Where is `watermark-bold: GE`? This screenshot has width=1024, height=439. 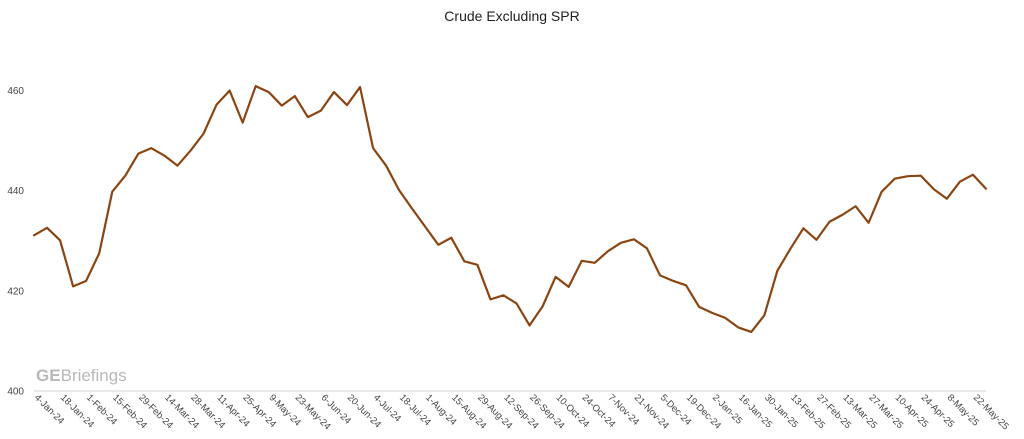
watermark-bold: GE is located at coordinates (48, 375).